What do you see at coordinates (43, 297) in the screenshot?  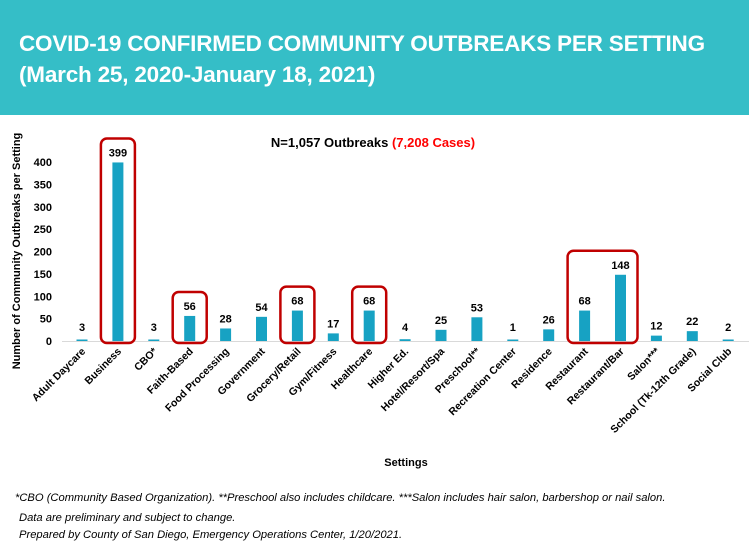 I see `y-tick-label: 100` at bounding box center [43, 297].